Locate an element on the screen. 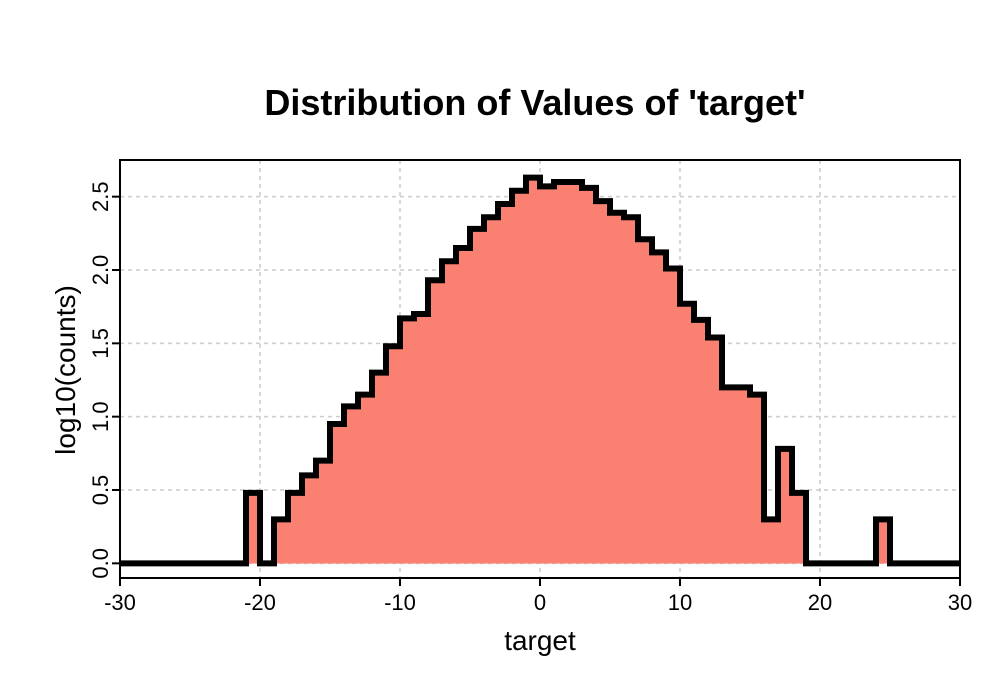 This screenshot has width=1000, height=700. y-tick-label: 1.5 is located at coordinates (100, 343).